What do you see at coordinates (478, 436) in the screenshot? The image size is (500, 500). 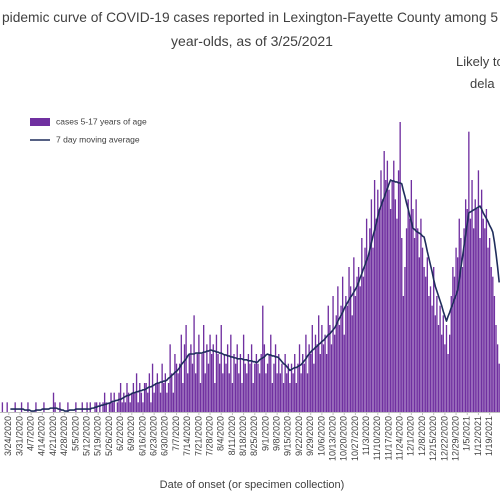 I see `x-tick-label: 1/12/2021` at bounding box center [478, 436].